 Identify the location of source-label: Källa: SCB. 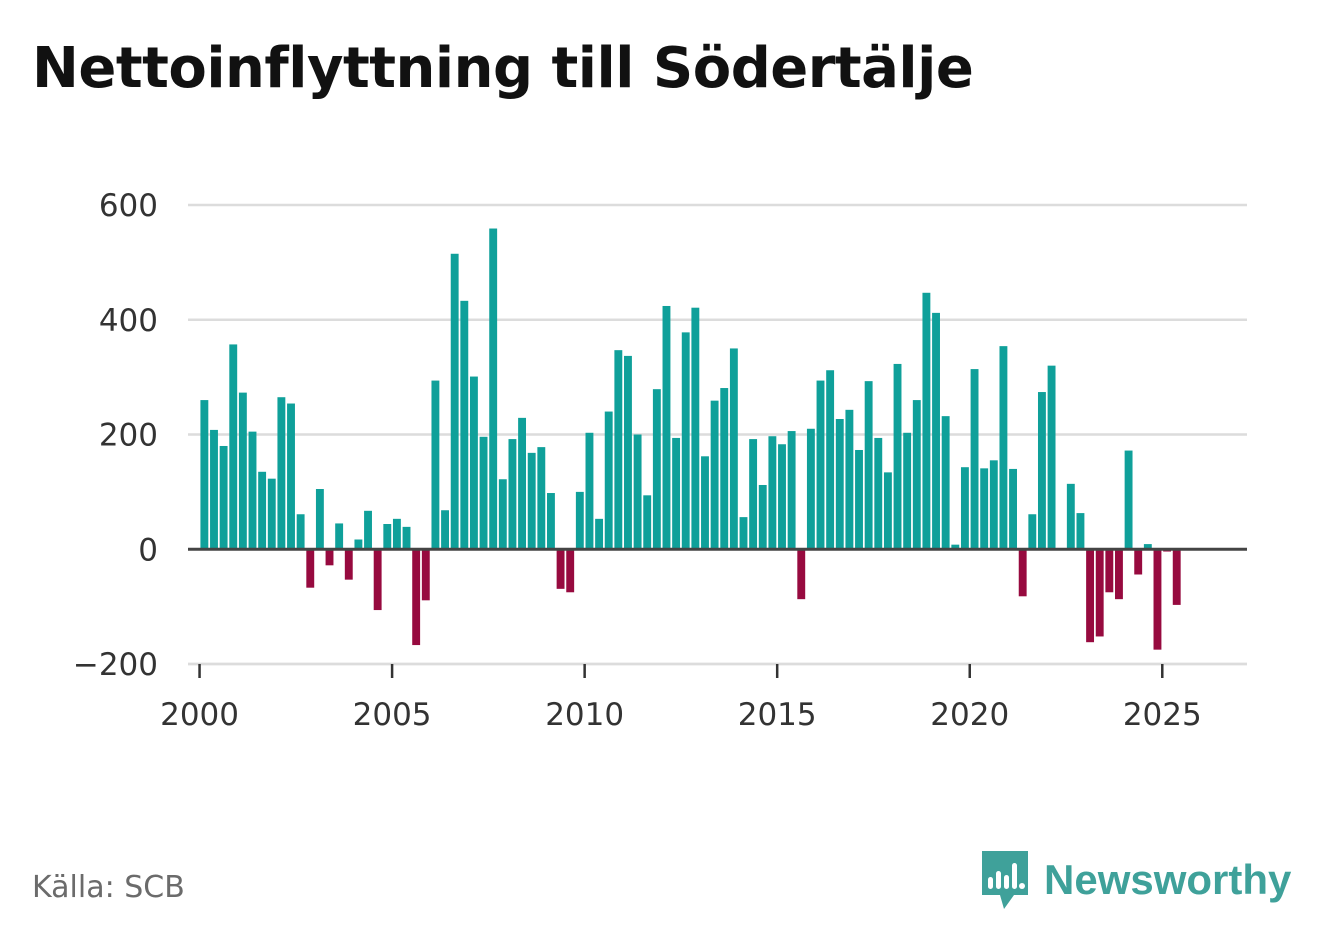
(108, 887).